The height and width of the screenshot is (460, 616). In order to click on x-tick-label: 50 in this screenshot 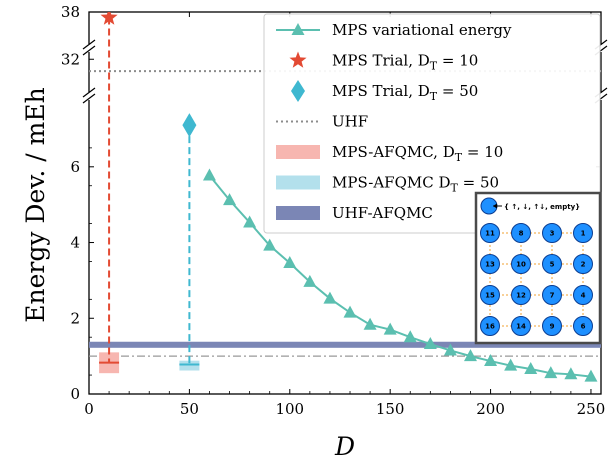, I will do `click(189, 409)`.